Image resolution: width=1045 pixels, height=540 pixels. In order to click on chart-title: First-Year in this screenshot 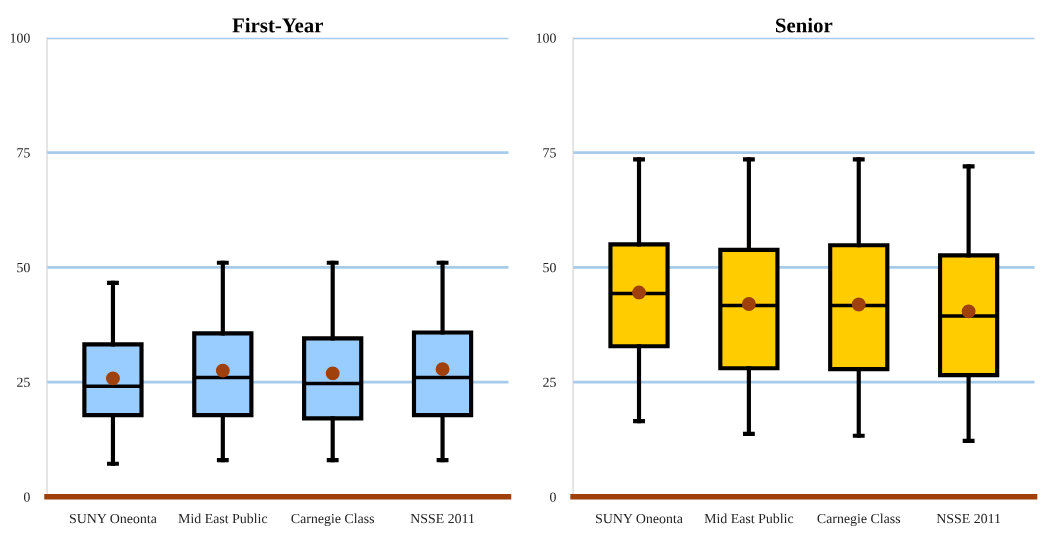, I will do `click(277, 25)`.